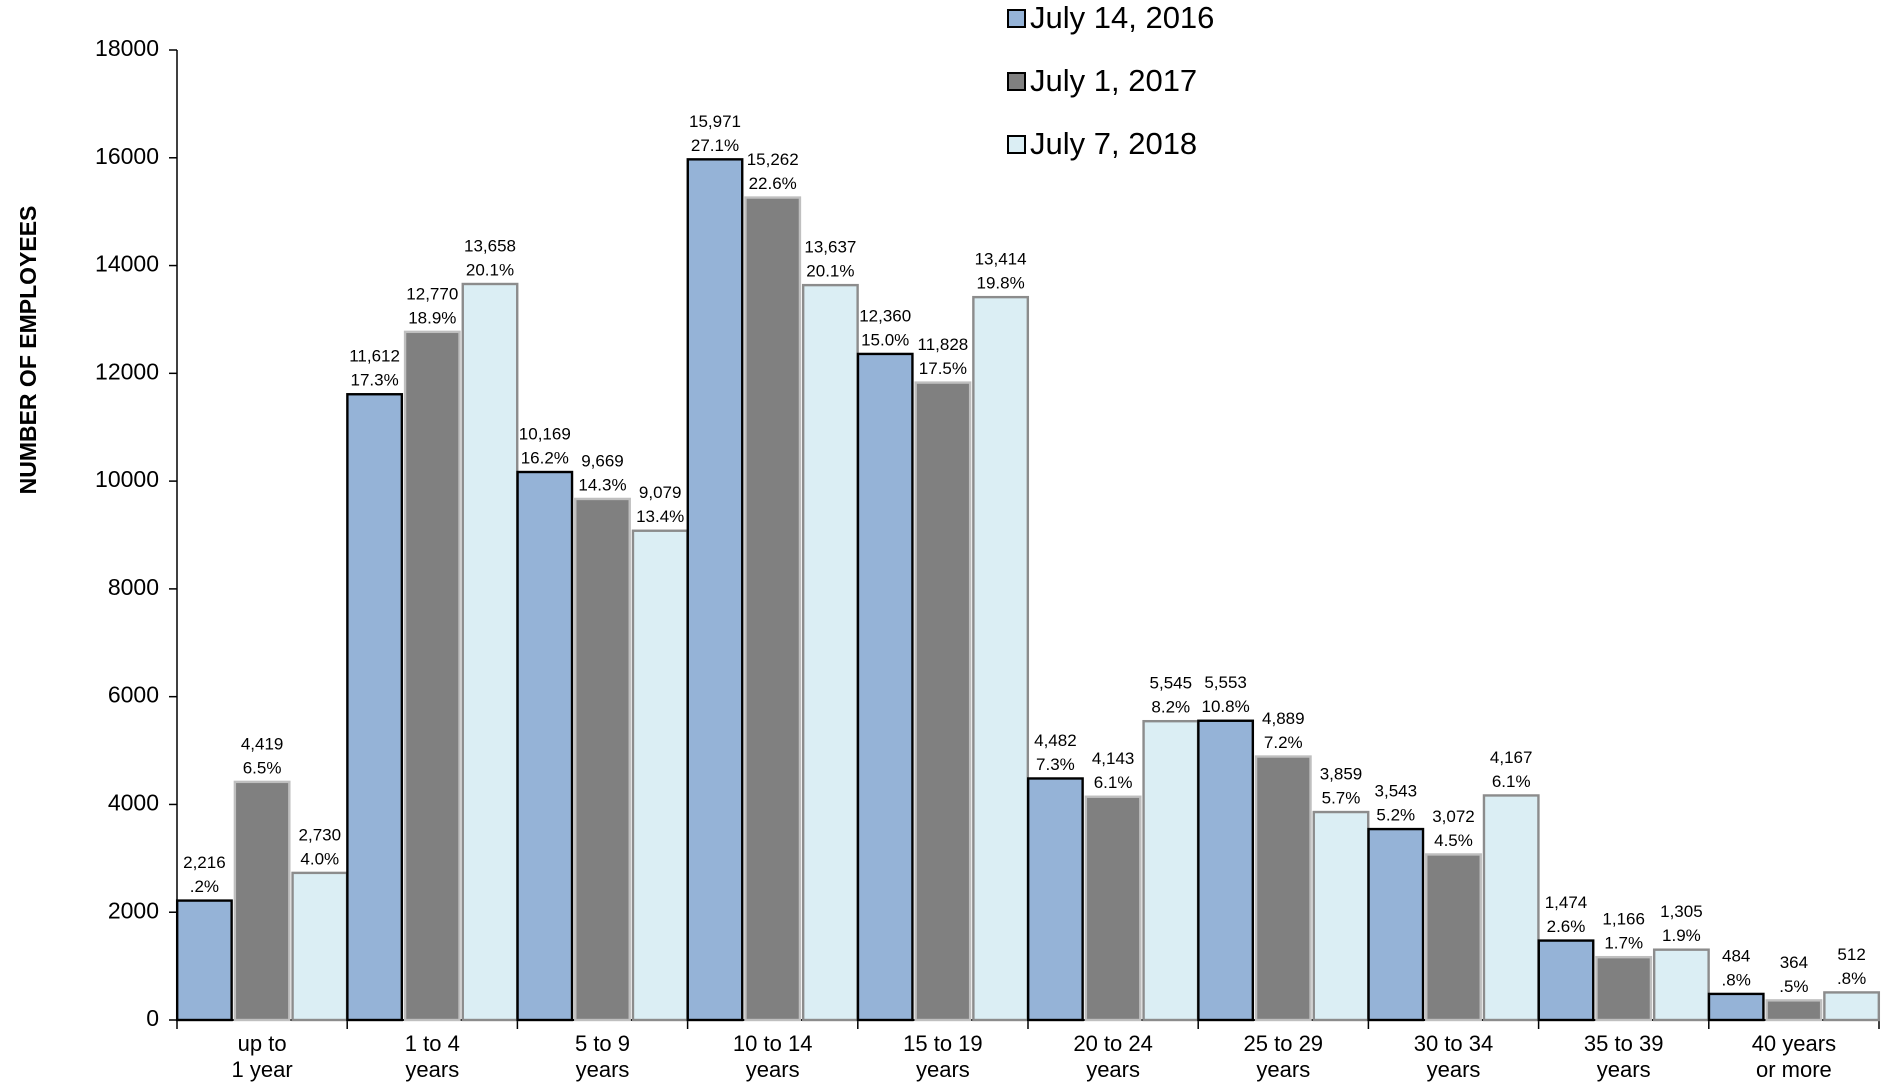 The height and width of the screenshot is (1092, 1885). What do you see at coordinates (602, 460) in the screenshot?
I see `value-label: 9,669` at bounding box center [602, 460].